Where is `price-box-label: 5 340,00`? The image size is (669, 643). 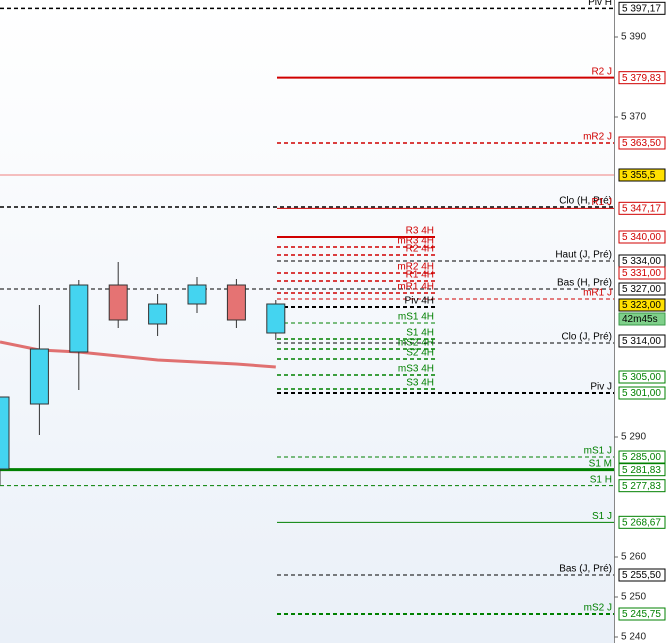
price-box-label: 5 340,00 is located at coordinates (641, 237).